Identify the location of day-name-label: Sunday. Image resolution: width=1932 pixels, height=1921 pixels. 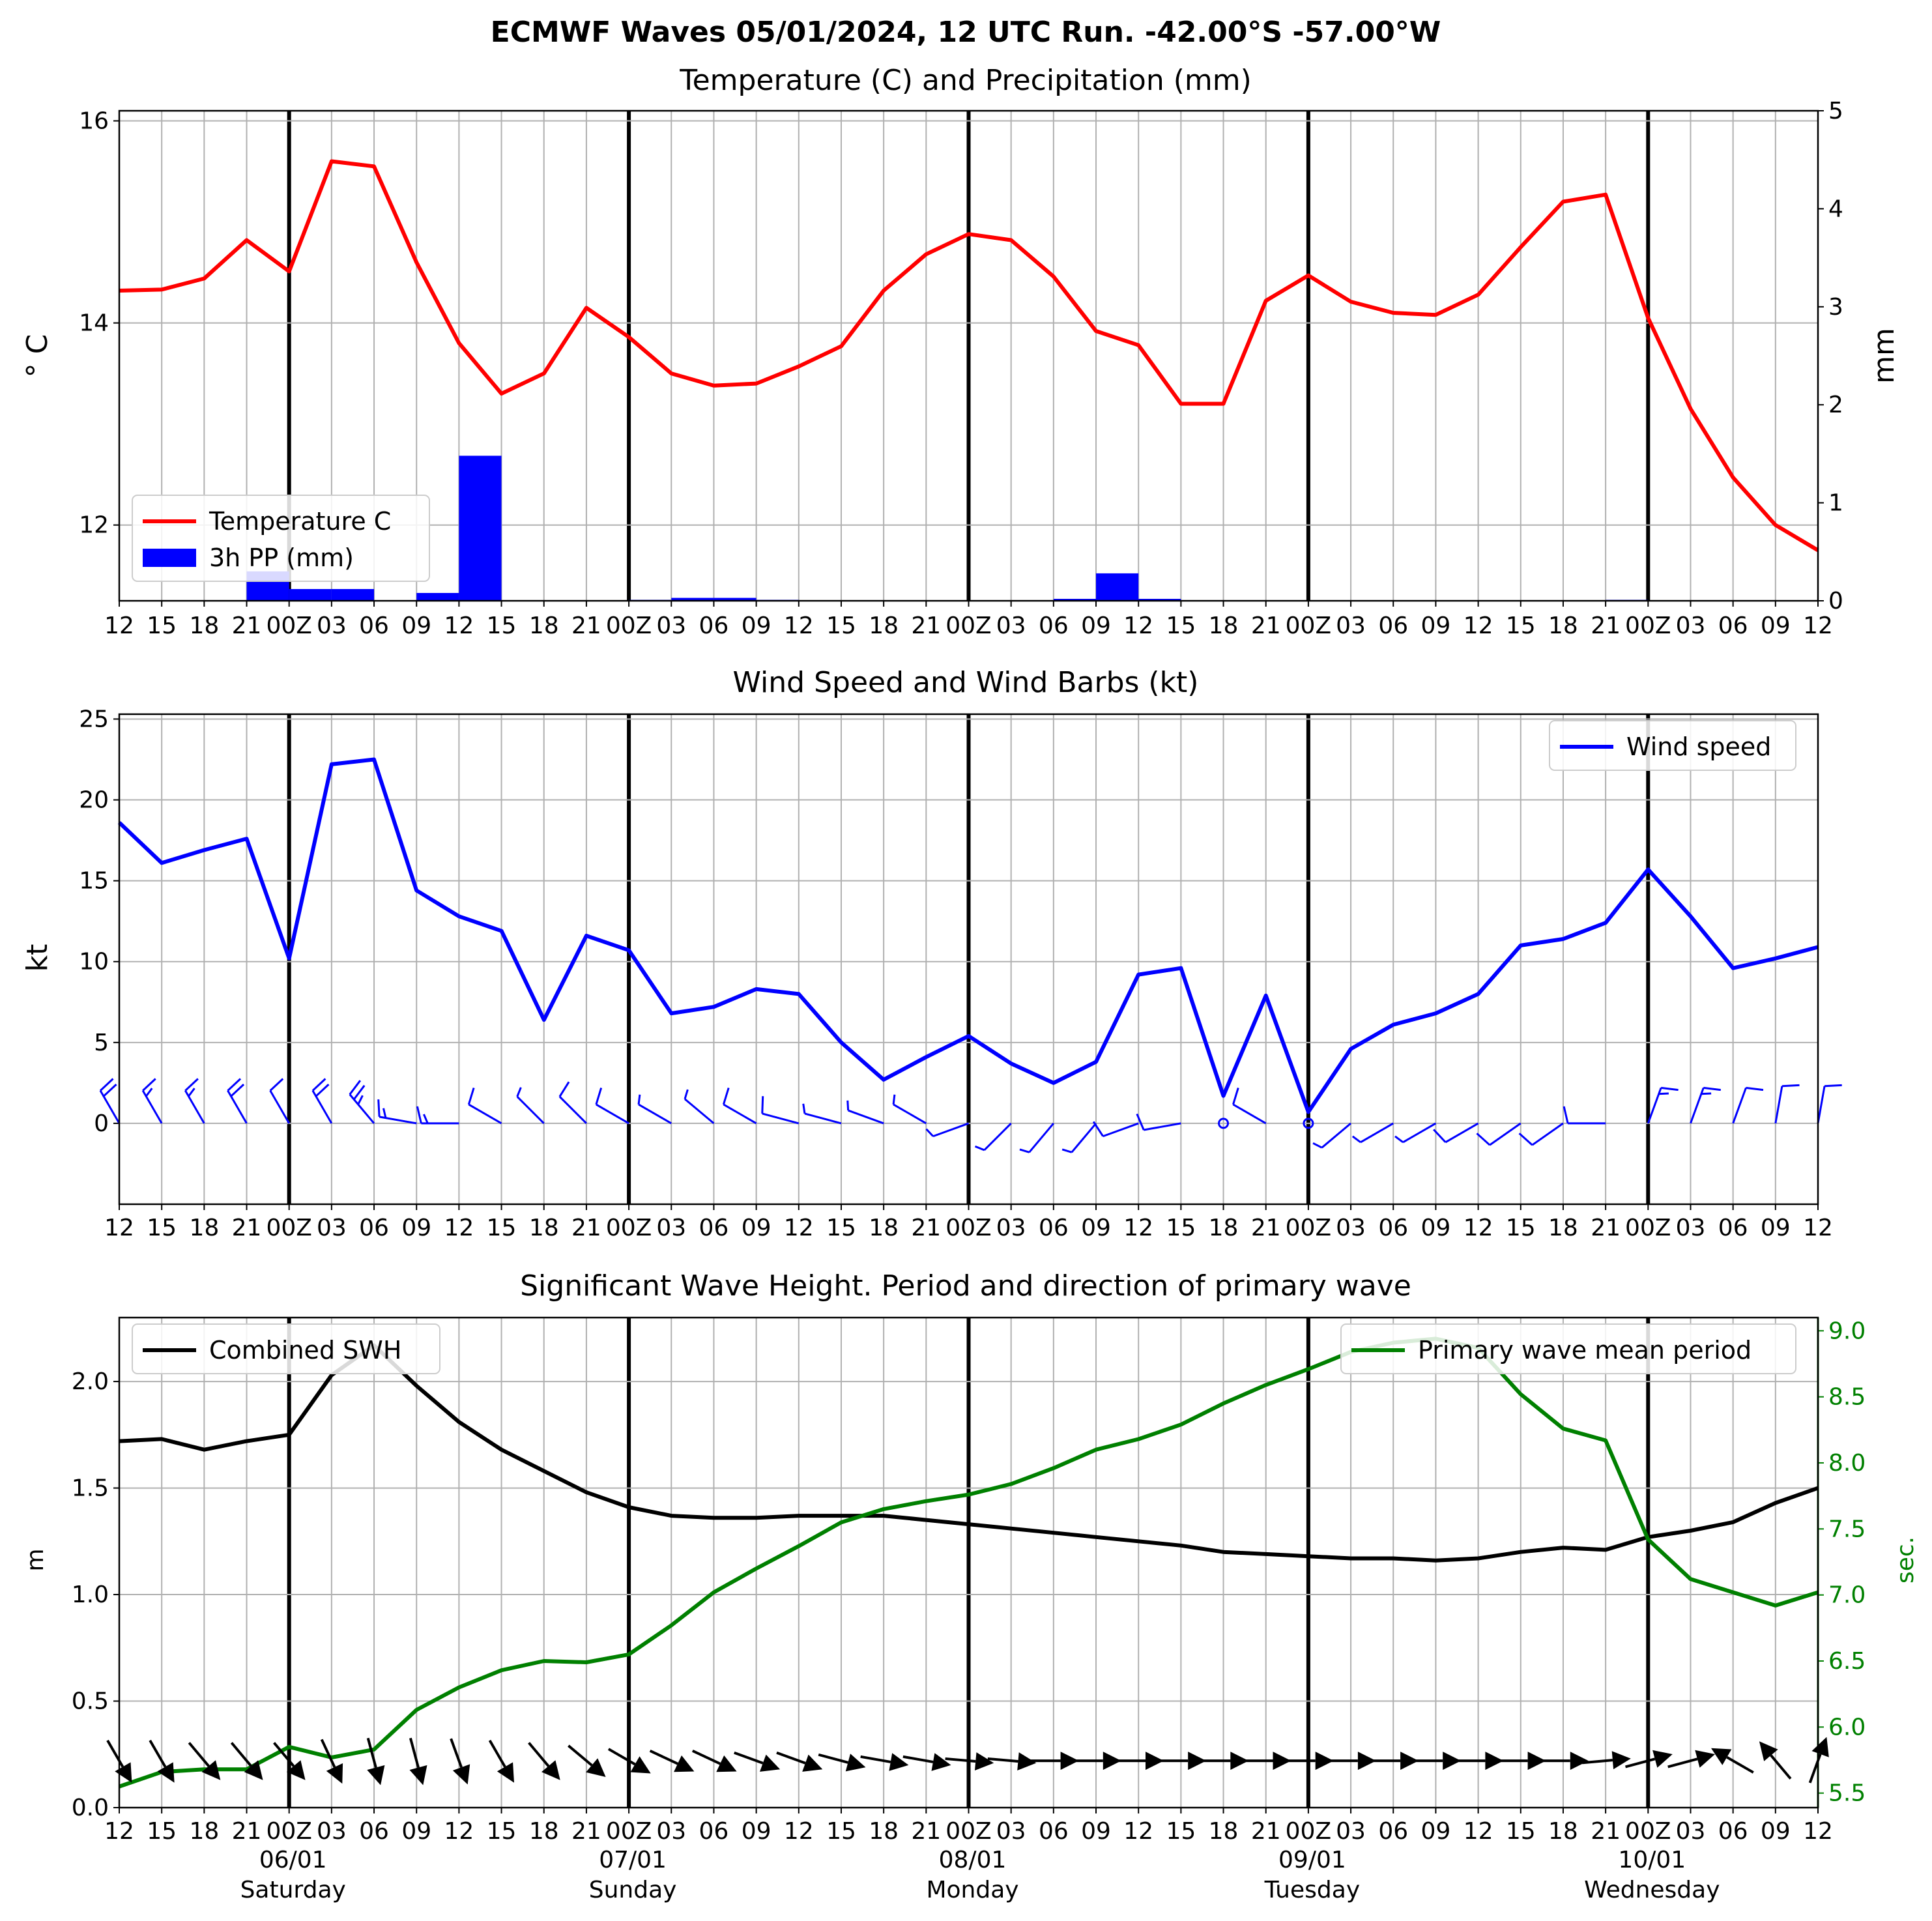
(633, 1890).